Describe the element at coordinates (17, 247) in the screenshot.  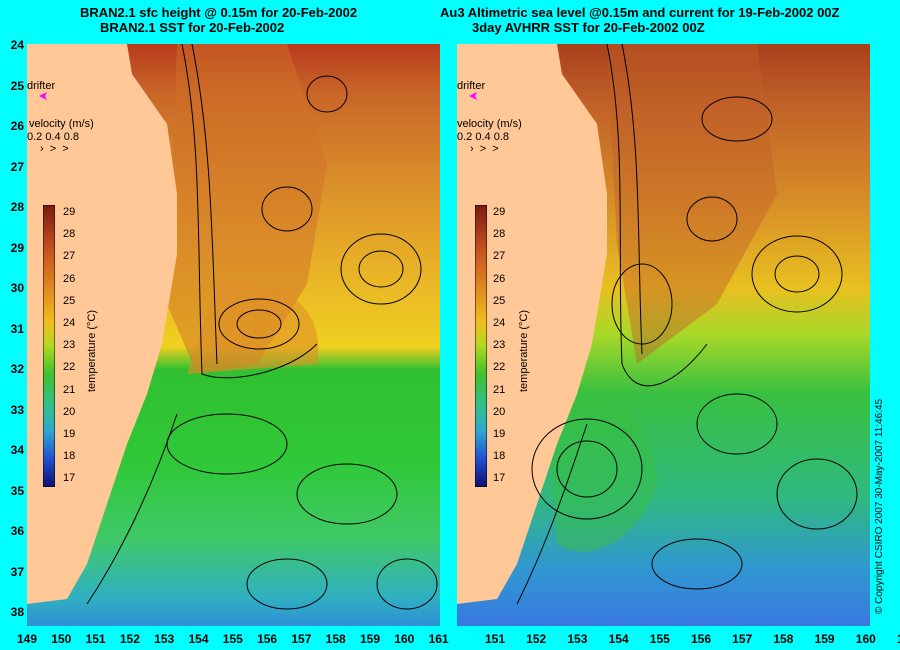
I see `y-axis-tick: 29` at that location.